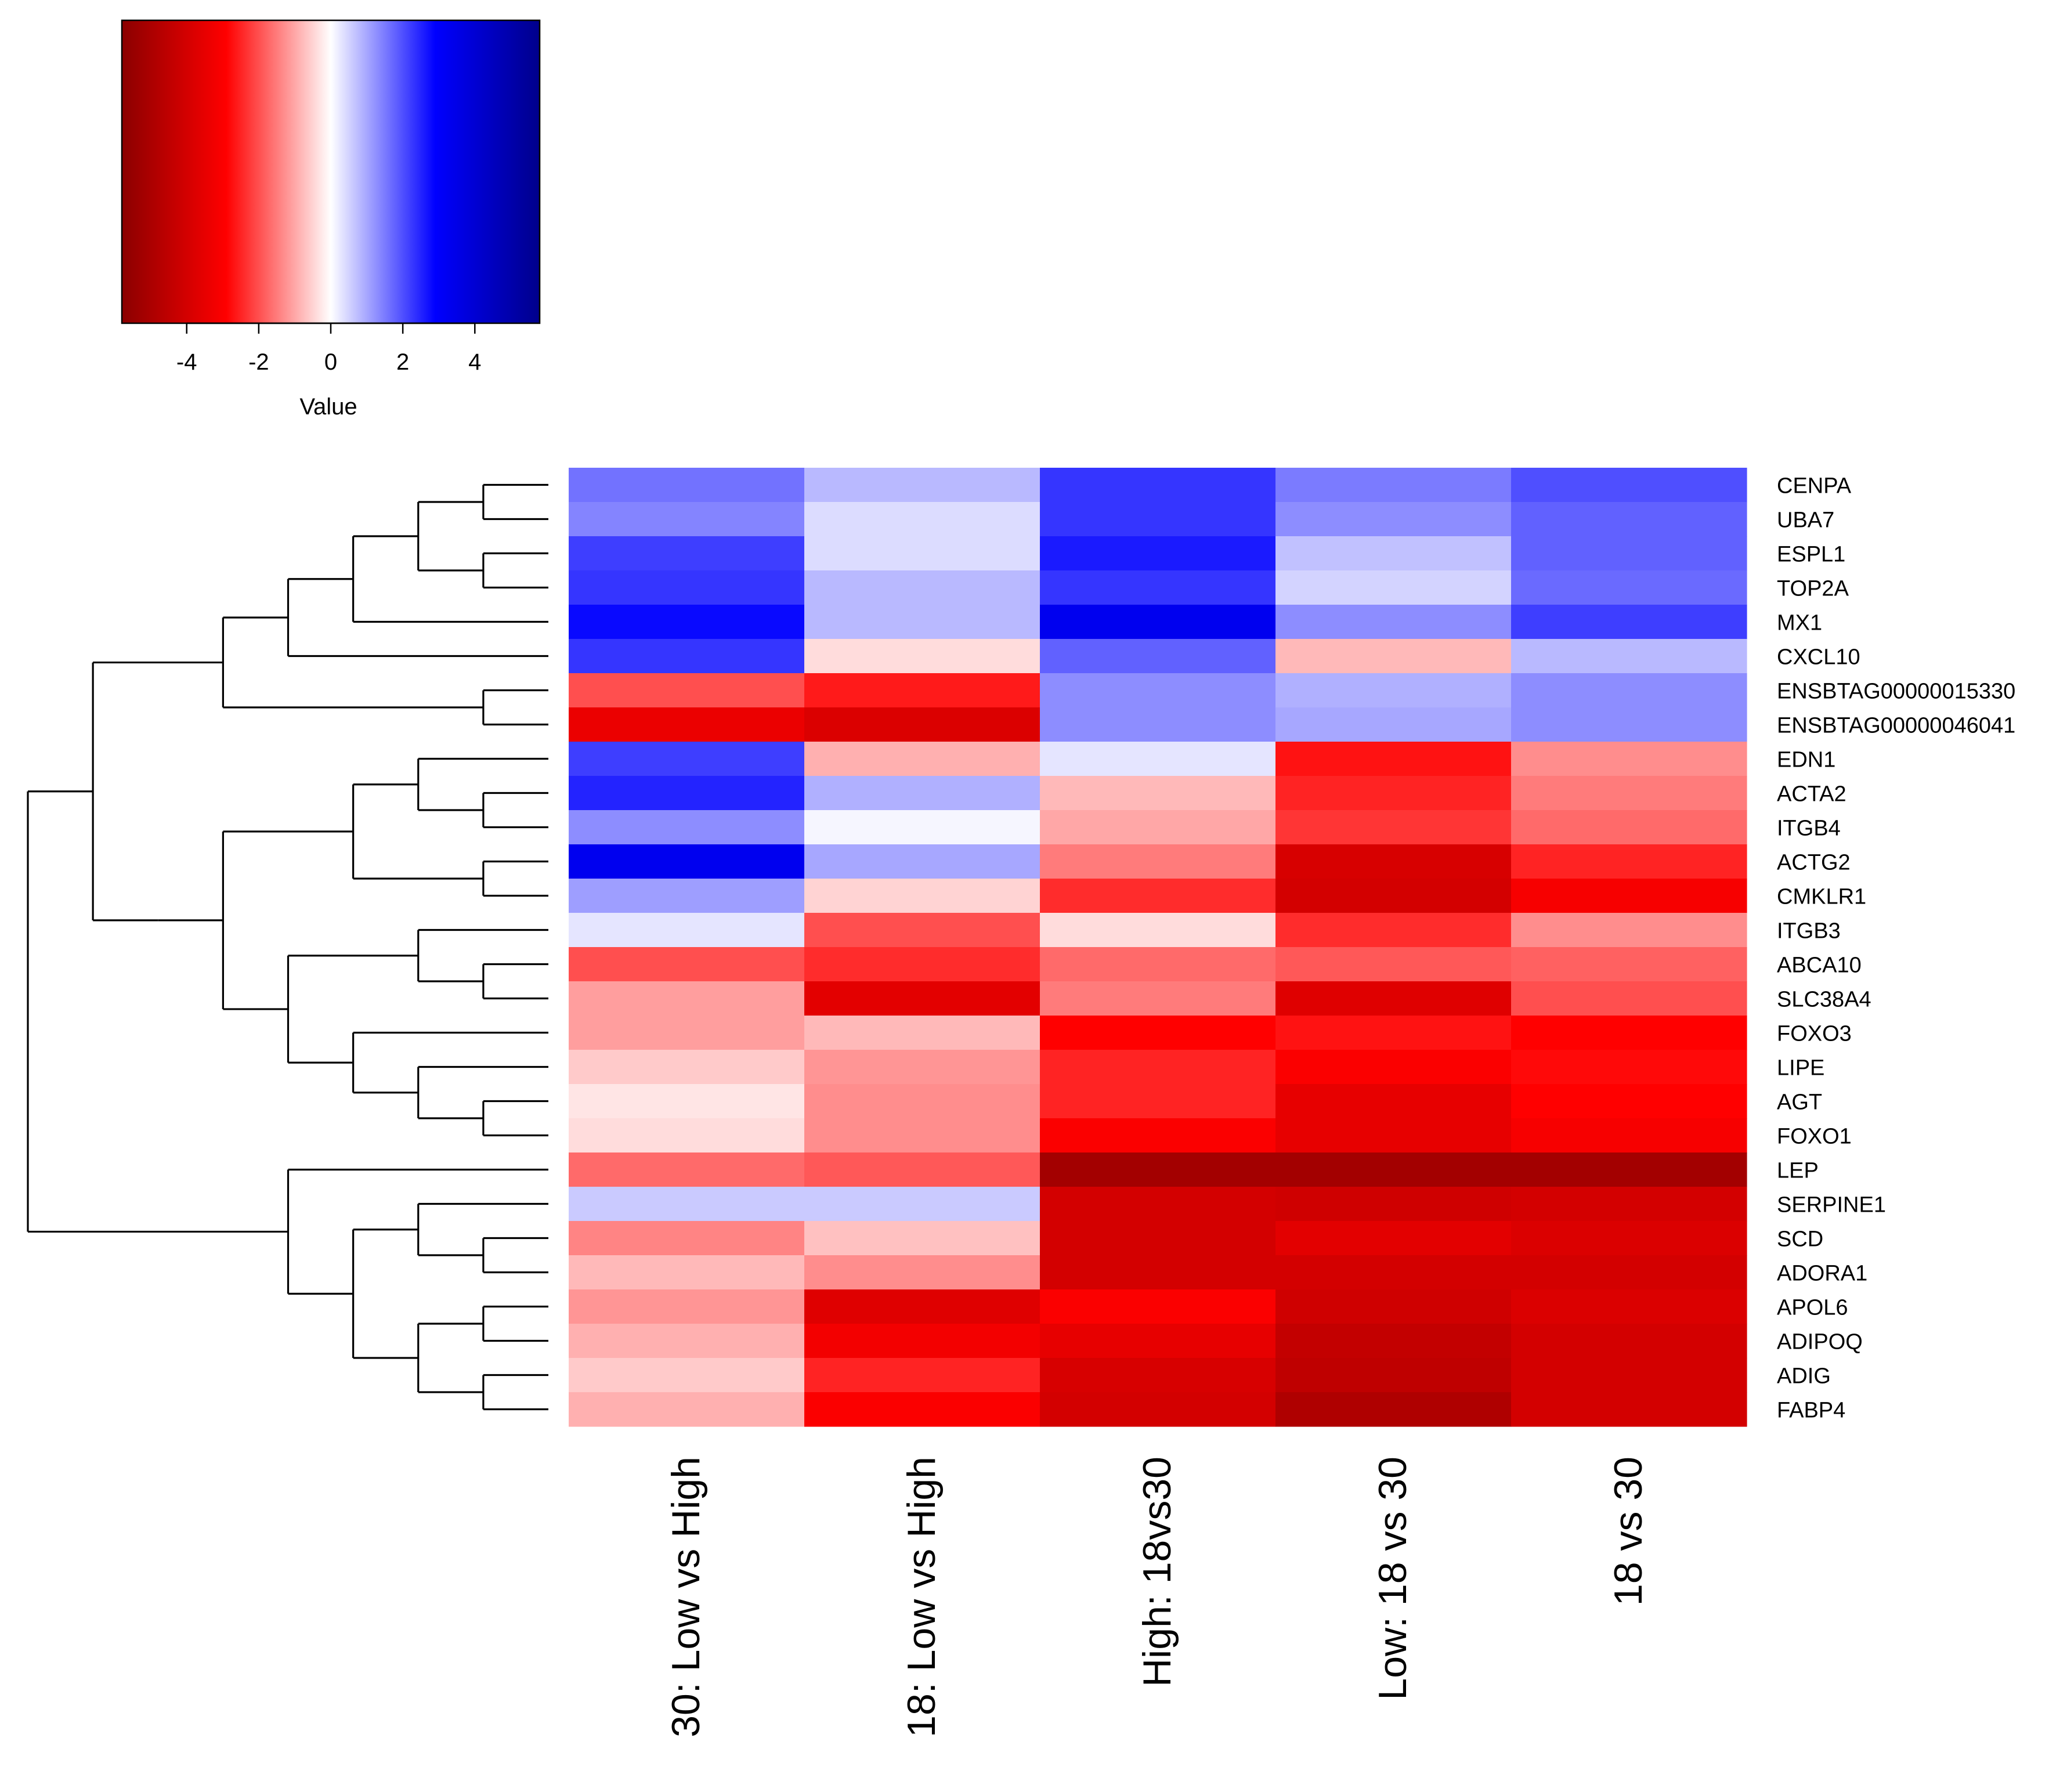 The width and height of the screenshot is (2067, 1792). Describe the element at coordinates (1820, 1342) in the screenshot. I see `row-label: ADIPOQ` at that location.